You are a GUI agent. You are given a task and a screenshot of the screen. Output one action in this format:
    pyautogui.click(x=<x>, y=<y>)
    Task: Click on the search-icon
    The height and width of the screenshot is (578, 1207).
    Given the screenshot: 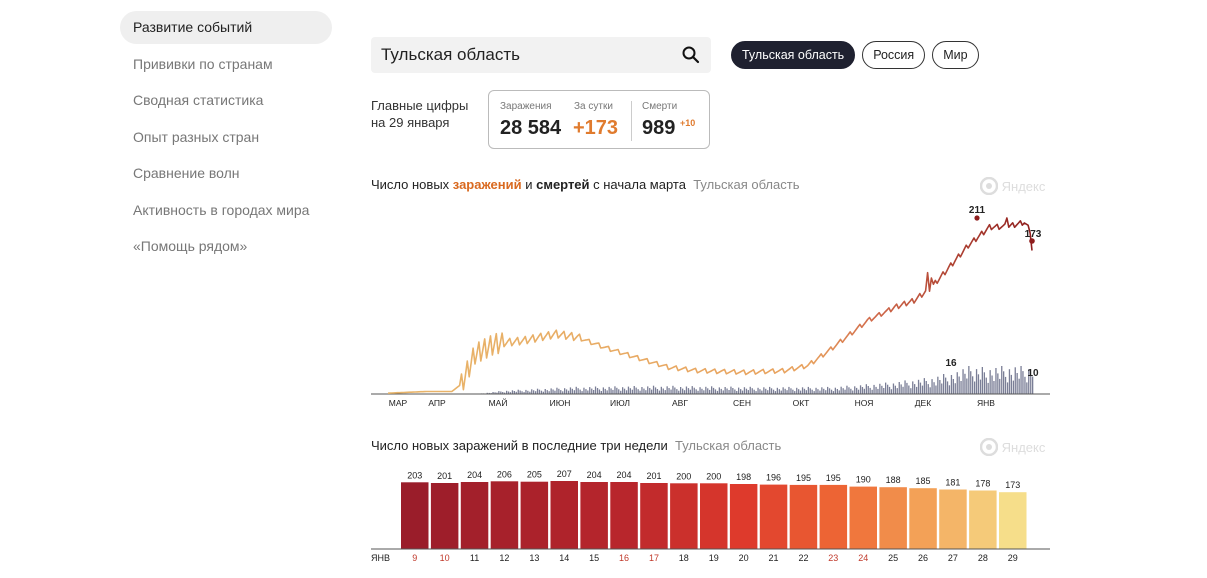 What is the action you would take?
    pyautogui.click(x=691, y=55)
    